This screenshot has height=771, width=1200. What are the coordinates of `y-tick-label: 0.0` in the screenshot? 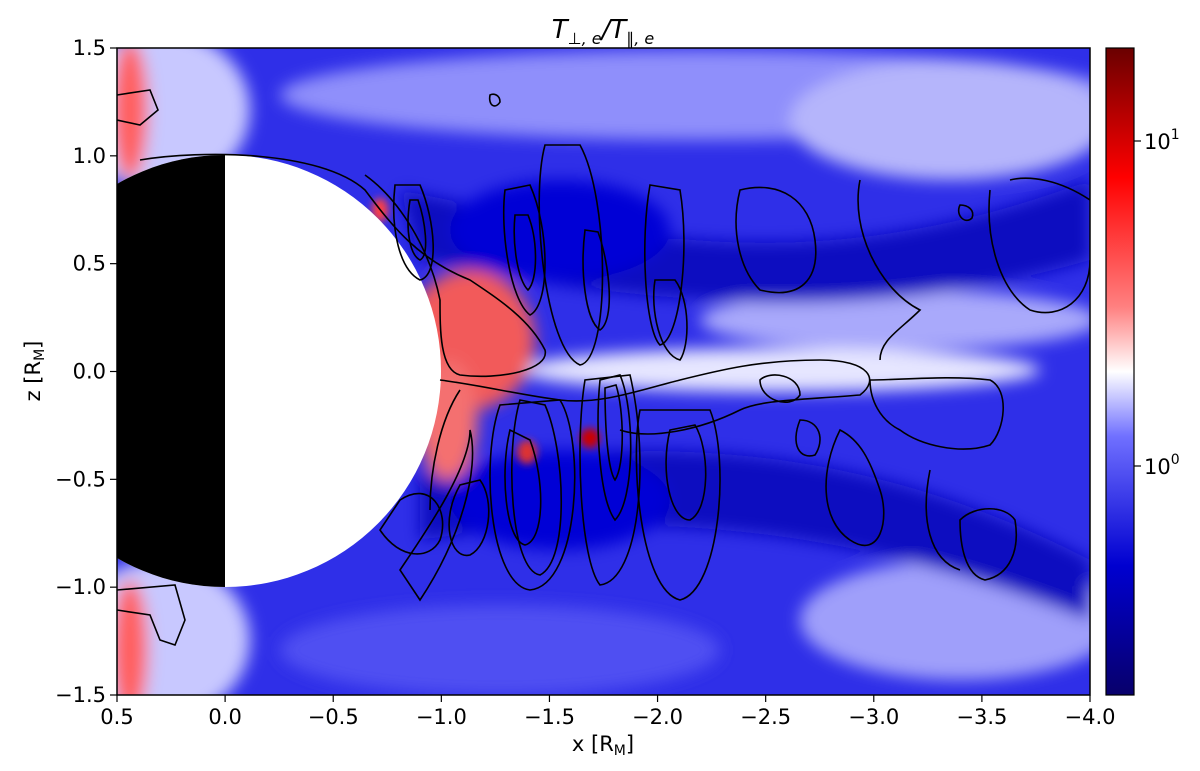 It's located at (89, 372).